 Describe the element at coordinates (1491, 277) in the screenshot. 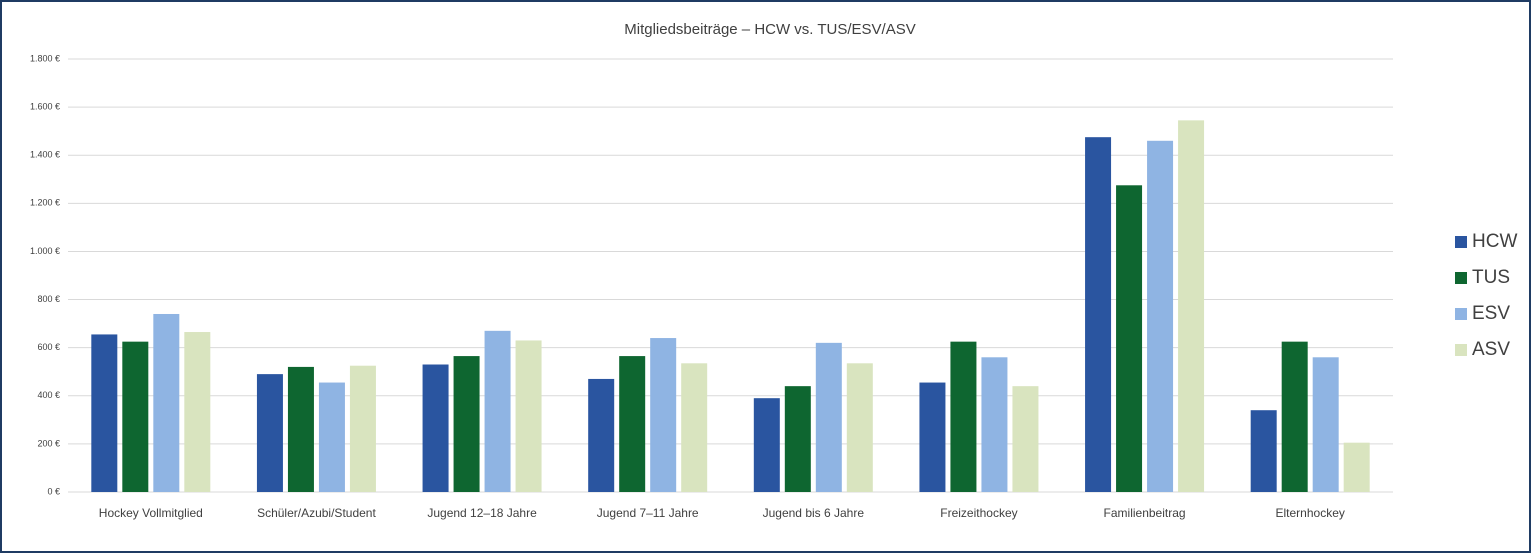

I see `legend-label: TUS` at that location.